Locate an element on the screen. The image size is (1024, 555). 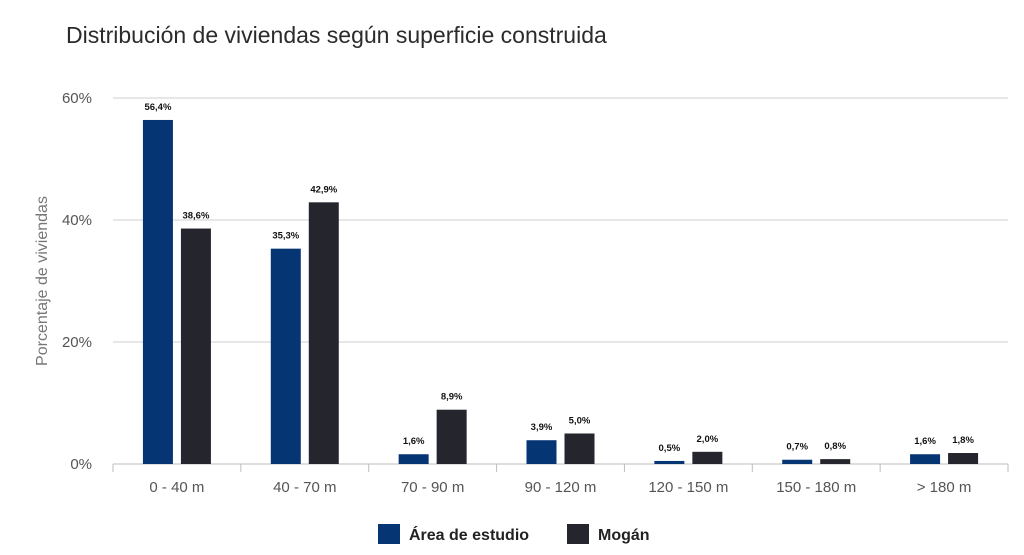
data-label: 0,8% is located at coordinates (835, 446).